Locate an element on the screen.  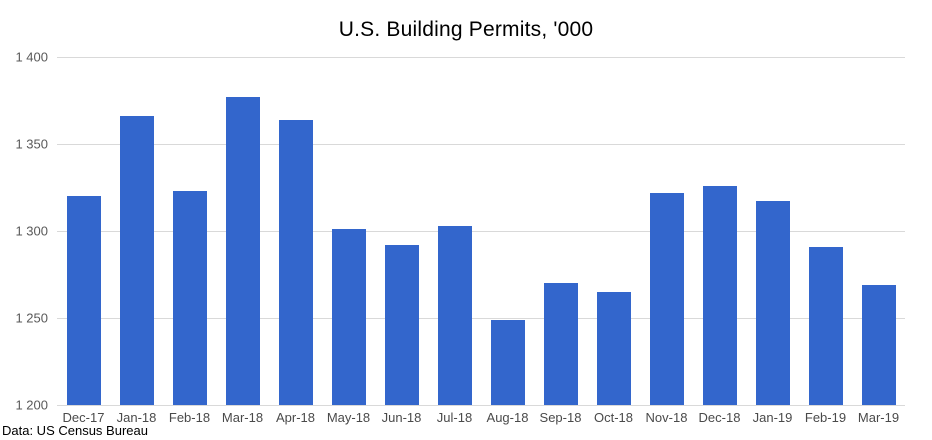
x-tick-label: Jan-19 is located at coordinates (772, 417).